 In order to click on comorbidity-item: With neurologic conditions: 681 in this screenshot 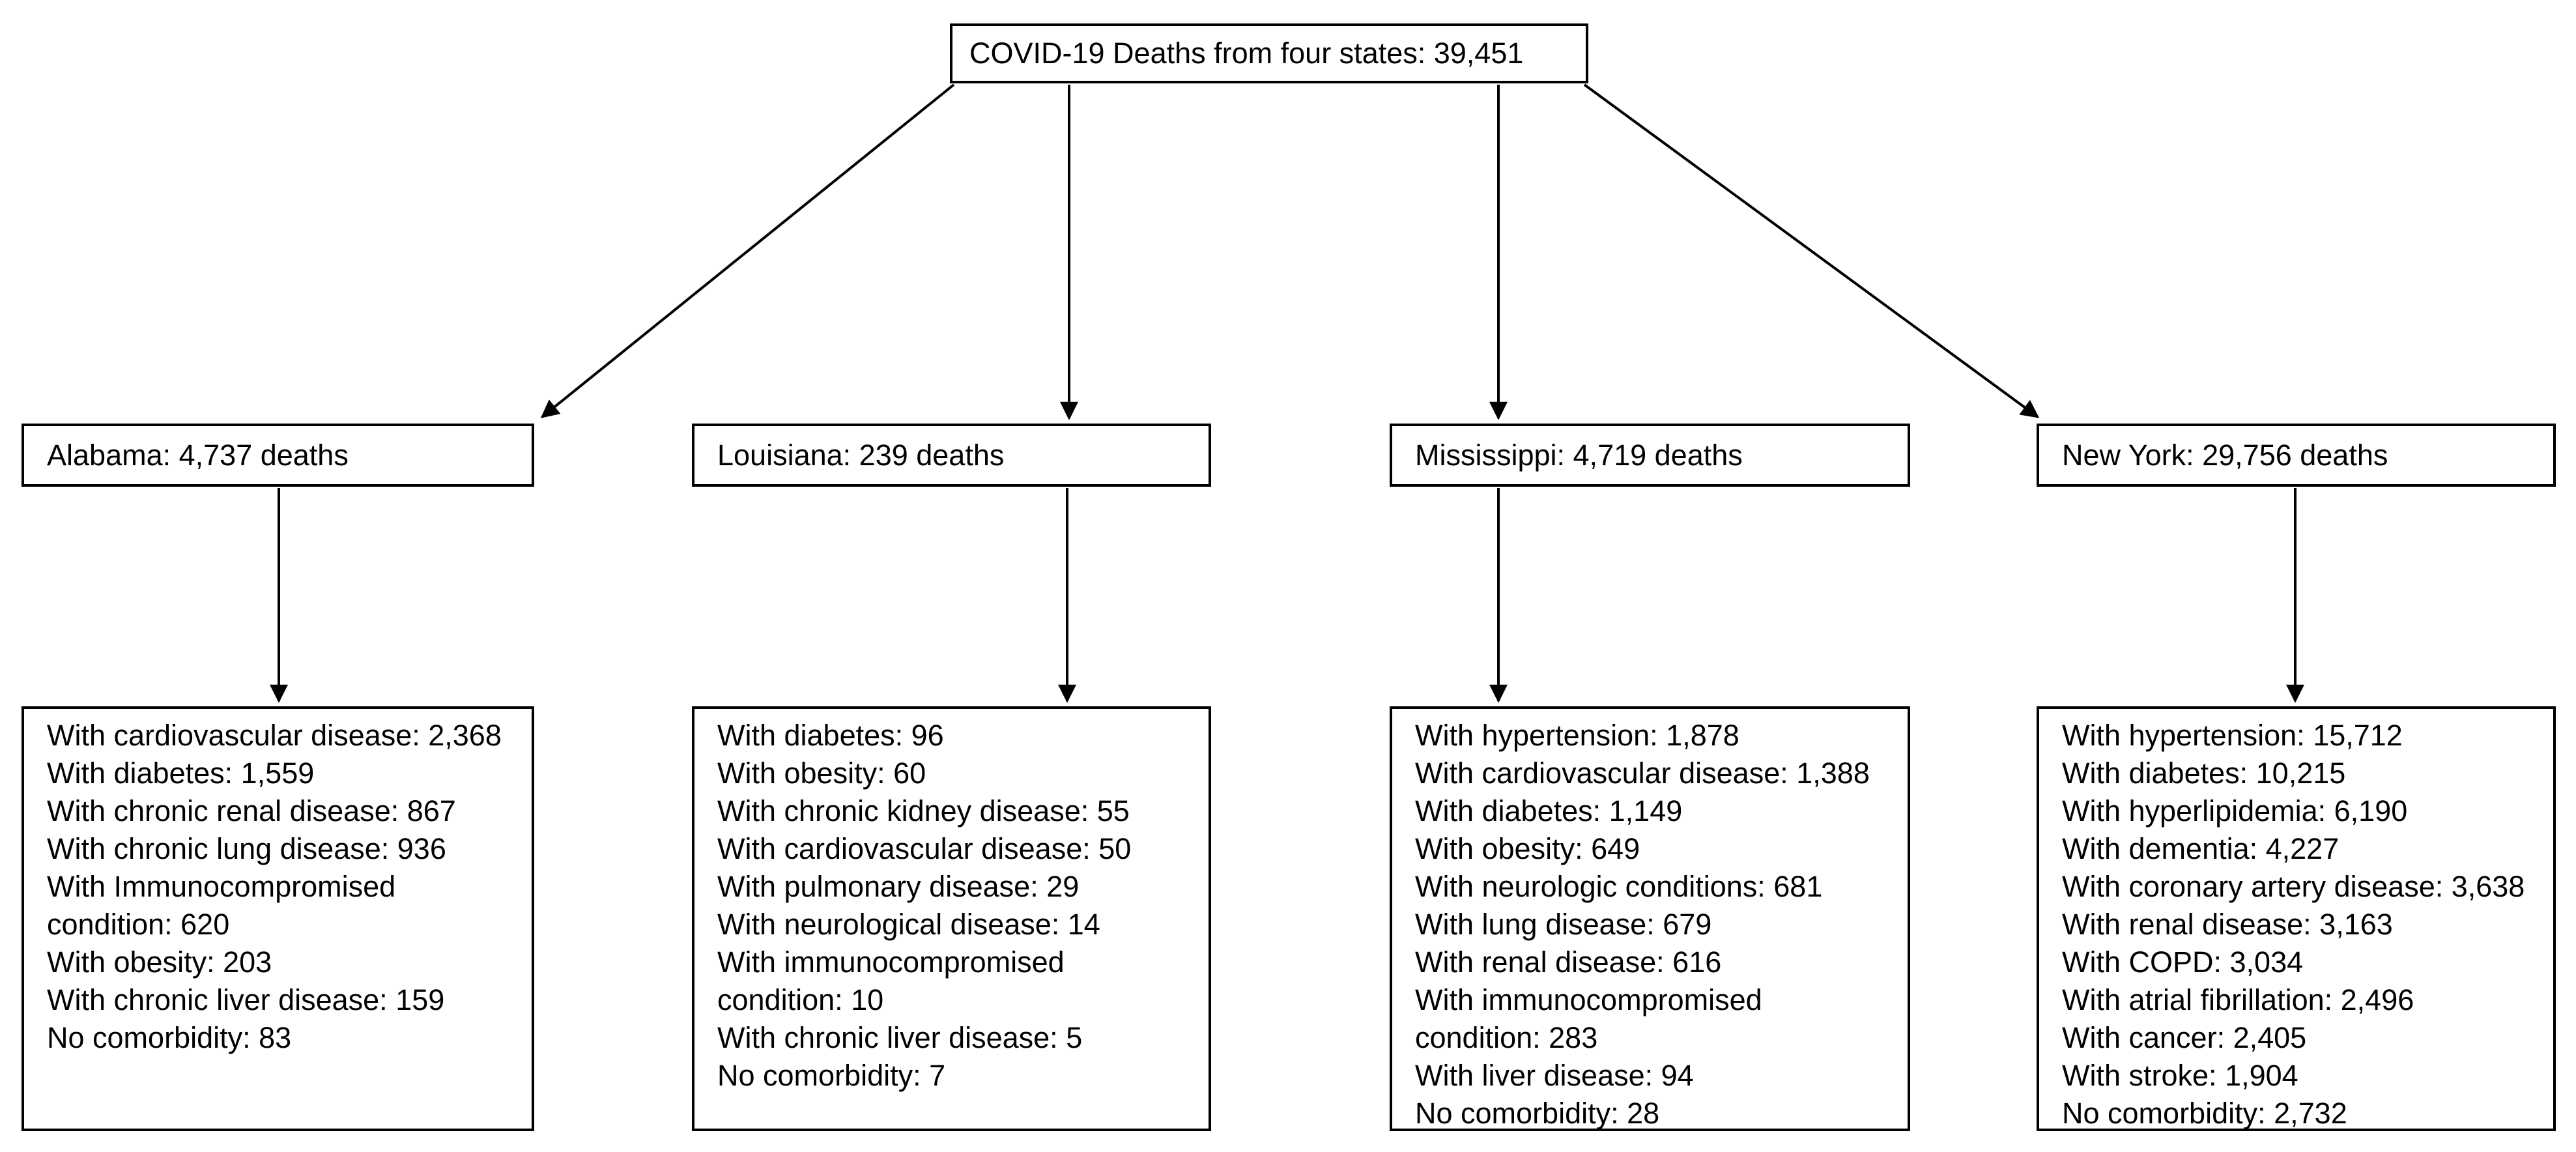, I will do `click(1619, 886)`.